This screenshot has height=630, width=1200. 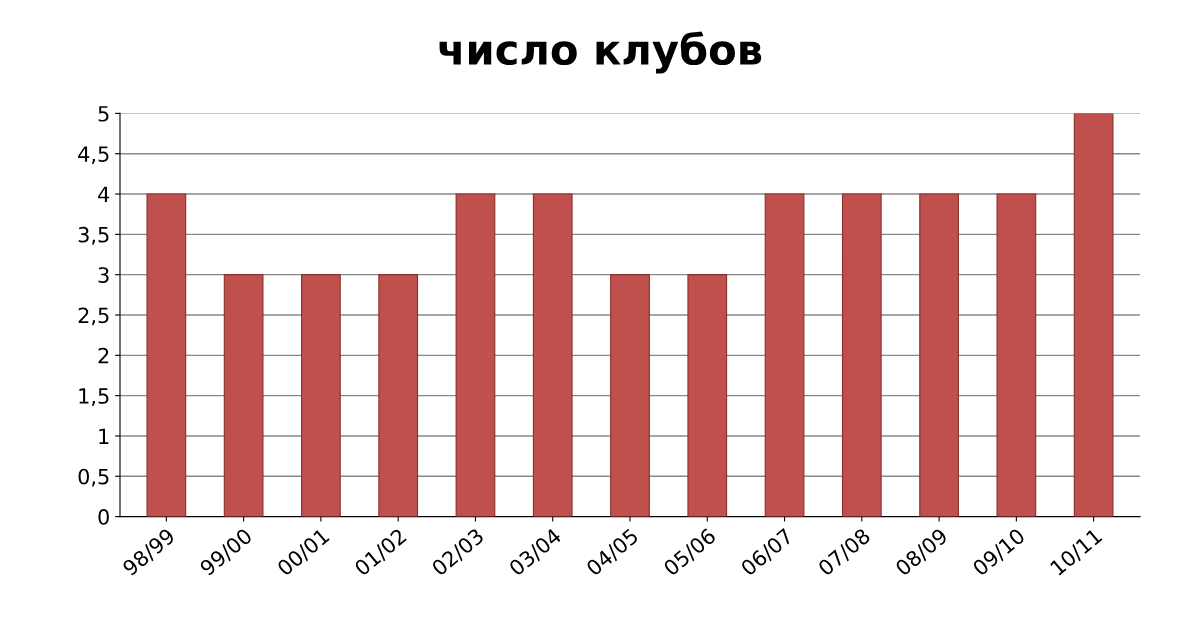 What do you see at coordinates (103, 517) in the screenshot?
I see `y-tick-label: 0` at bounding box center [103, 517].